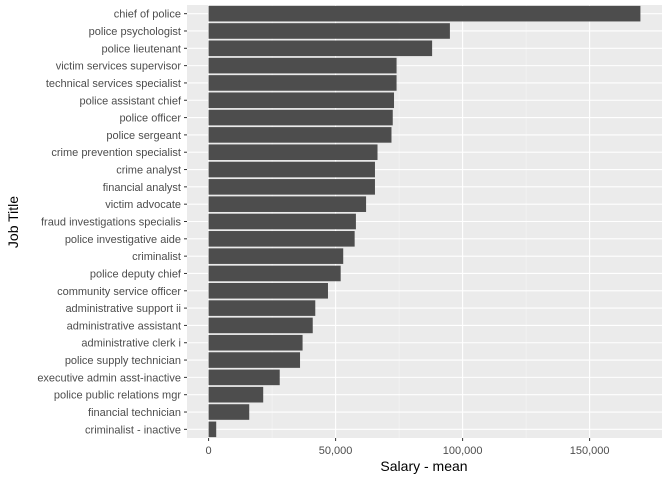  Describe the element at coordinates (148, 171) in the screenshot. I see `y-tick-label: crime analyst` at that location.